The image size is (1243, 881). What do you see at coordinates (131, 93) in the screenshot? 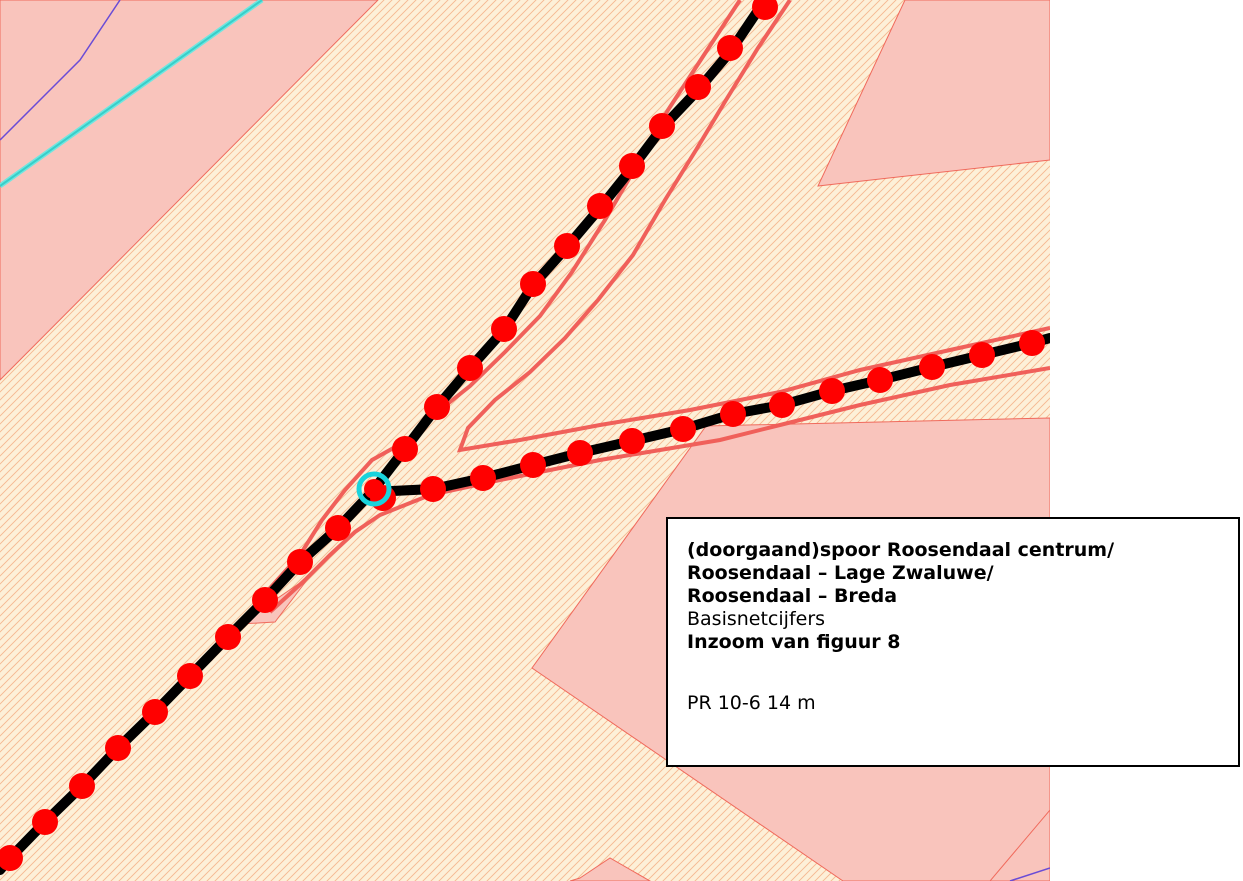
I see `waterway-line-core` at bounding box center [131, 93].